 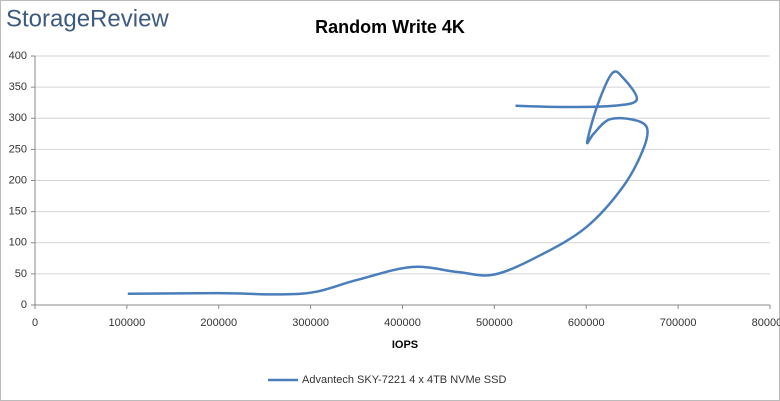 What do you see at coordinates (18, 87) in the screenshot?
I see `y-tick-label: 350` at bounding box center [18, 87].